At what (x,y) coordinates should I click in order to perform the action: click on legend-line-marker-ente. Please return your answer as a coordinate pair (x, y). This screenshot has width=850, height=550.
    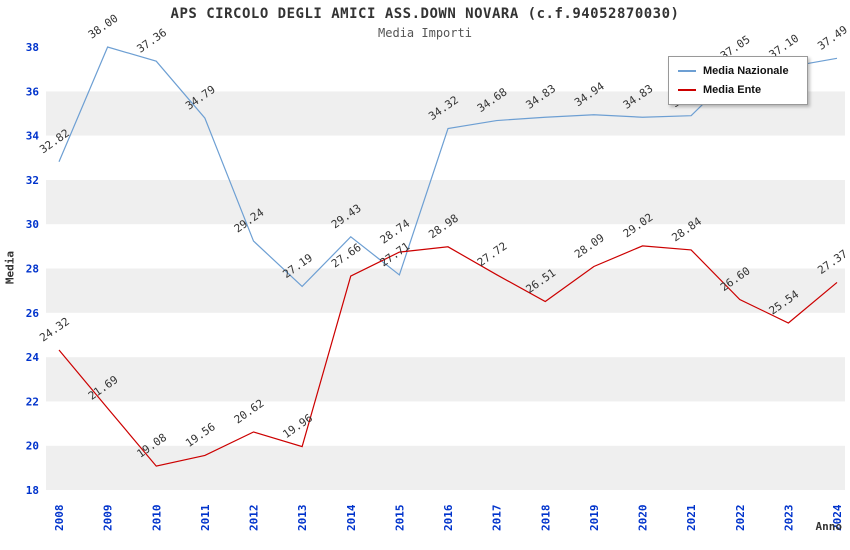
    Looking at the image, I should click on (687, 90).